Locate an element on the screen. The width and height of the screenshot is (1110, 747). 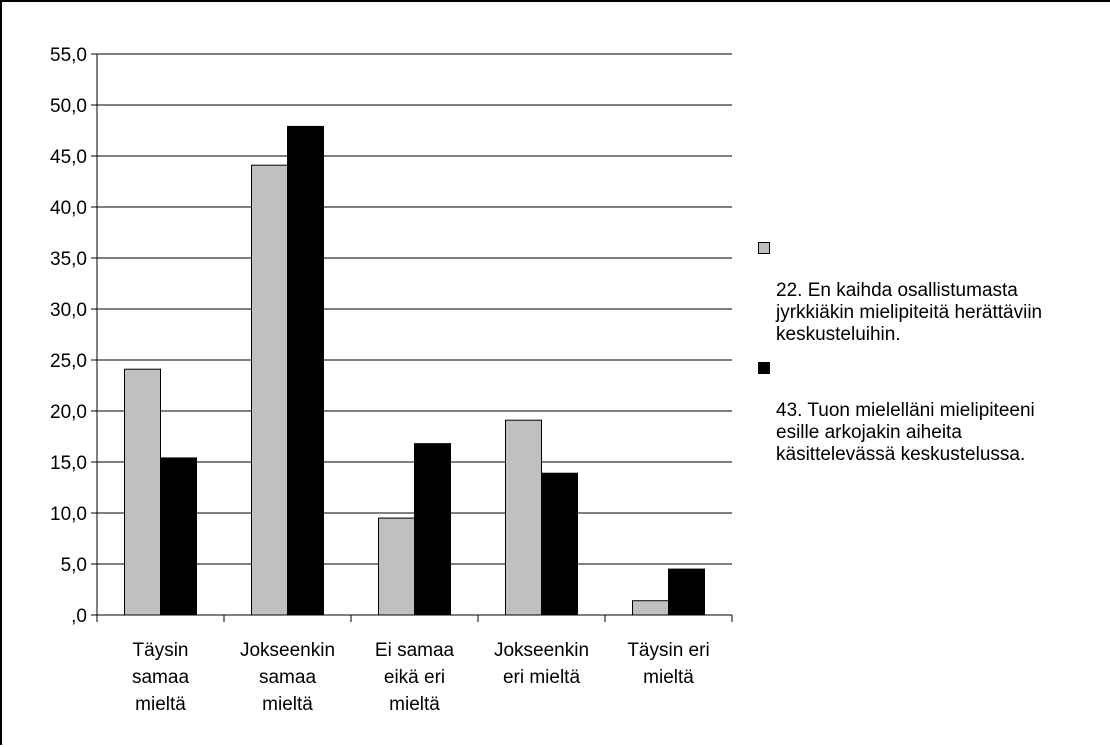
y-tick-label: 15,0 is located at coordinates (68, 463).